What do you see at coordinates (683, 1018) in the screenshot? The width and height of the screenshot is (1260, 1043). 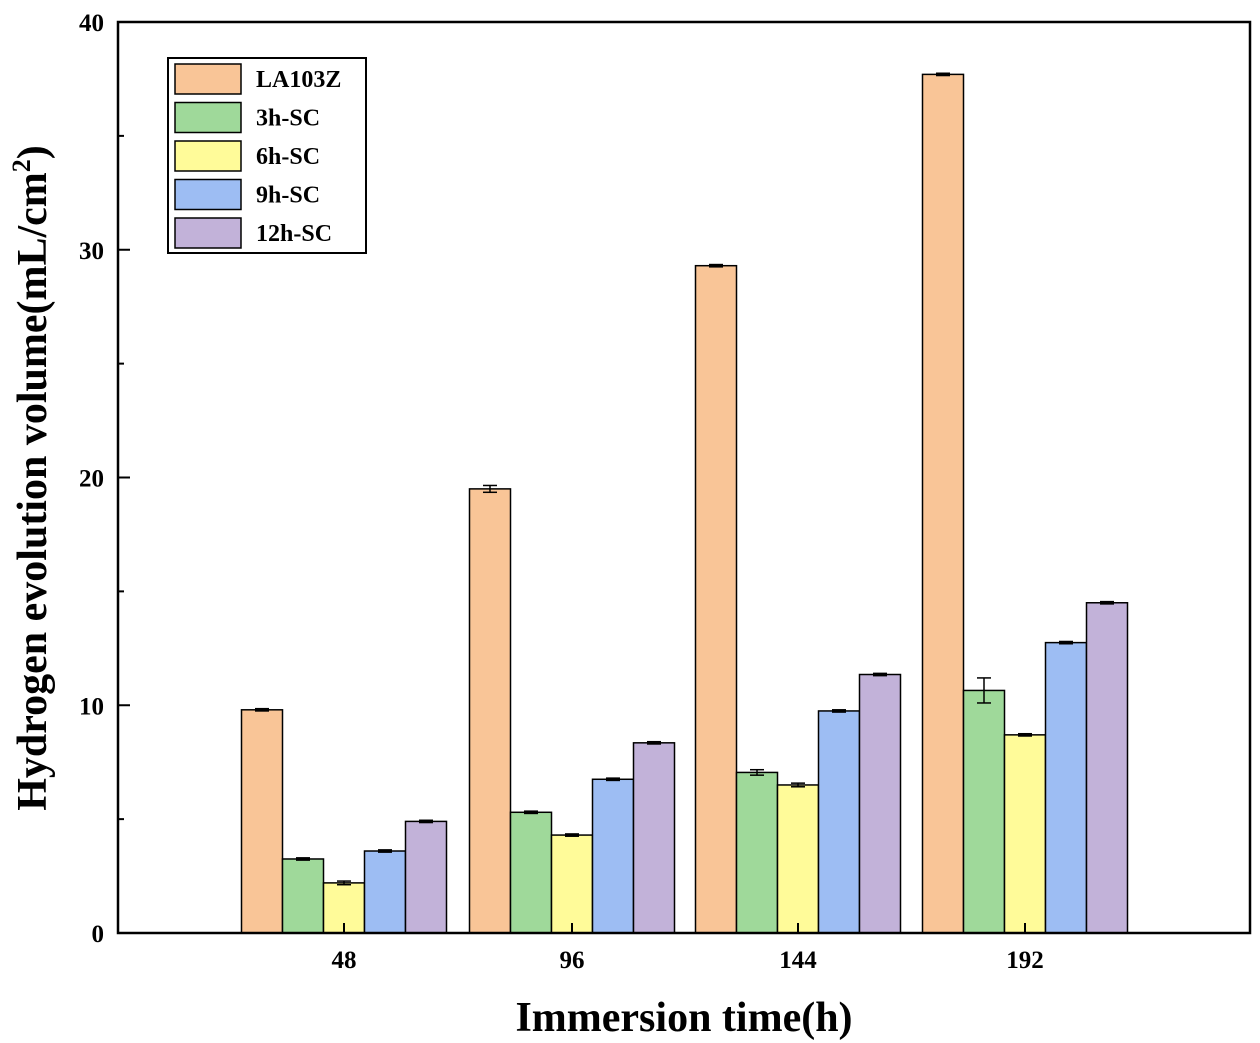 I see `x-axis-title: Immersion time(h)` at bounding box center [683, 1018].